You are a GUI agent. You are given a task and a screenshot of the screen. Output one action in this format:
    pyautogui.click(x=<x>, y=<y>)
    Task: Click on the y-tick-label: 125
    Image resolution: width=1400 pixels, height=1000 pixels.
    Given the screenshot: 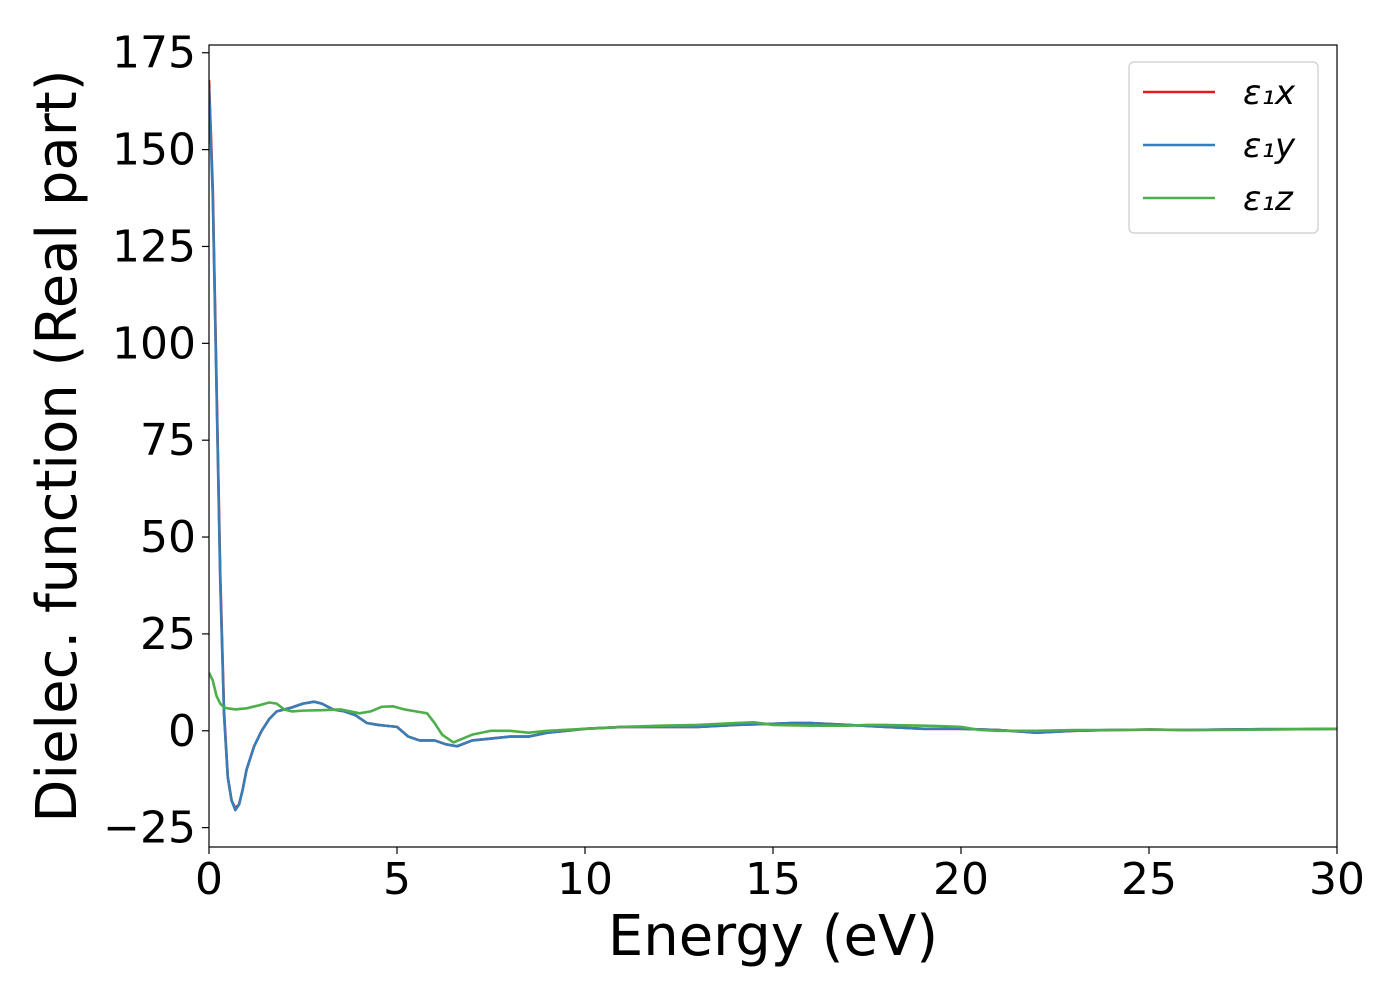 What is the action you would take?
    pyautogui.click(x=154, y=246)
    